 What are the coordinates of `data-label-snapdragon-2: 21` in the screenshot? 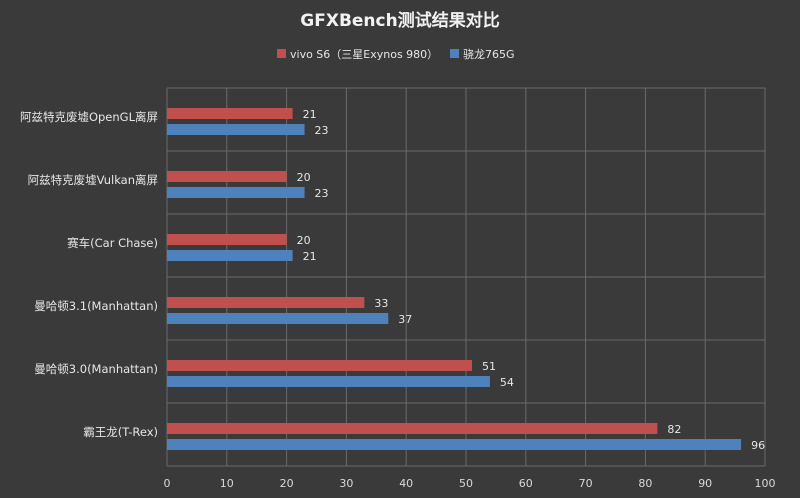 It's located at (310, 256).